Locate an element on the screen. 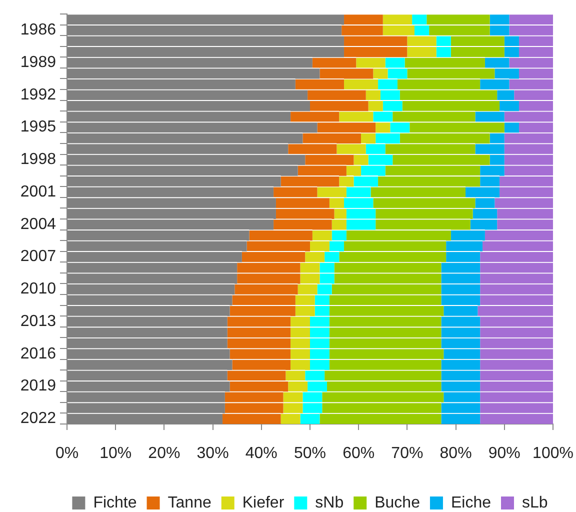 The height and width of the screenshot is (512, 576). y-tick-label: 2019 is located at coordinates (38, 386).